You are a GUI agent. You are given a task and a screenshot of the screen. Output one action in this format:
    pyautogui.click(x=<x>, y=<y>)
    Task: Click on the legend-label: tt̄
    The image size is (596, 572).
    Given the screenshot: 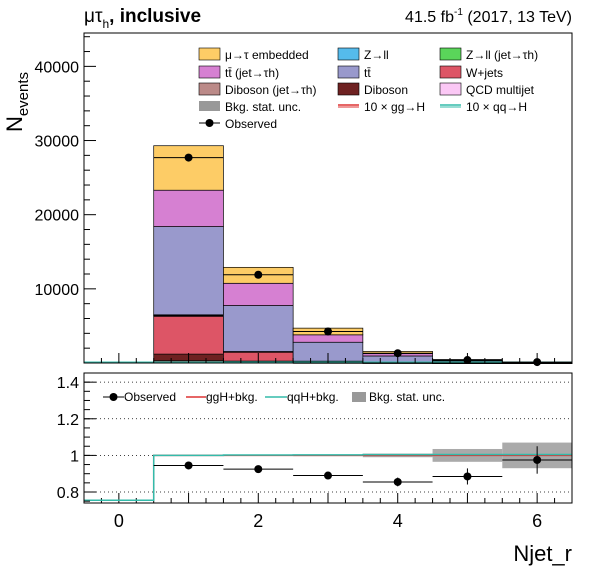 What is the action you would take?
    pyautogui.click(x=367, y=73)
    